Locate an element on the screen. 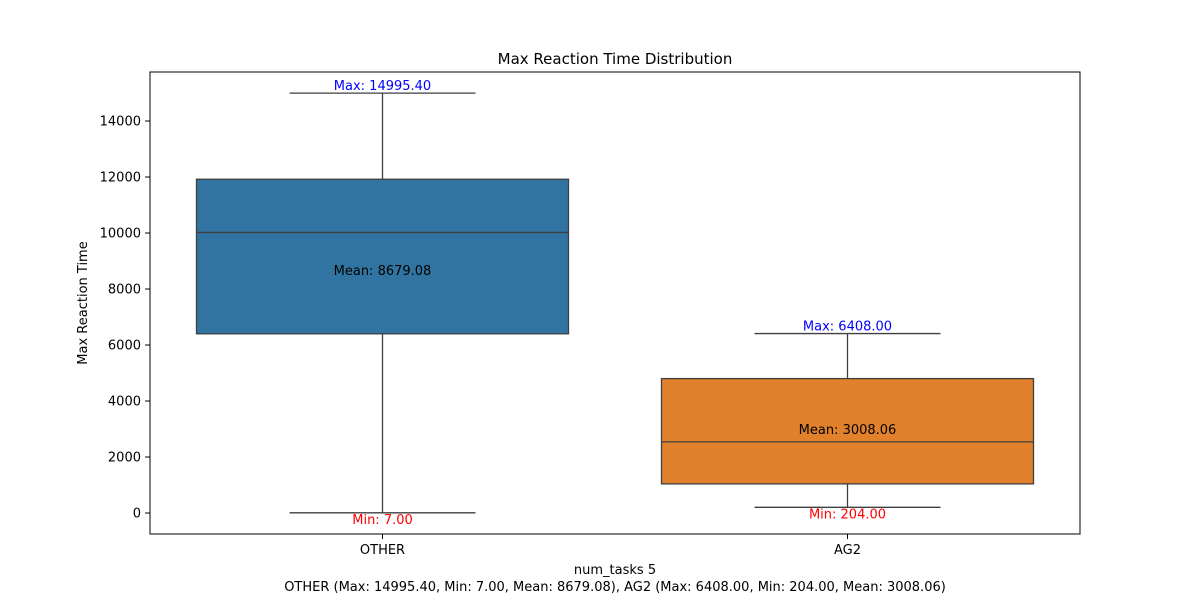 Image resolution: width=1200 pixels, height=600 pixels. max-label: Max: 14995.40 is located at coordinates (382, 86).